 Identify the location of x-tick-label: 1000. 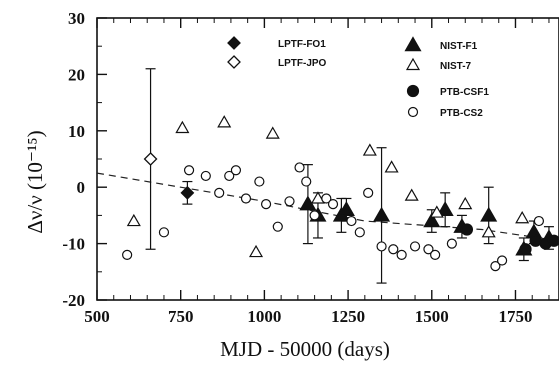
(264, 316).